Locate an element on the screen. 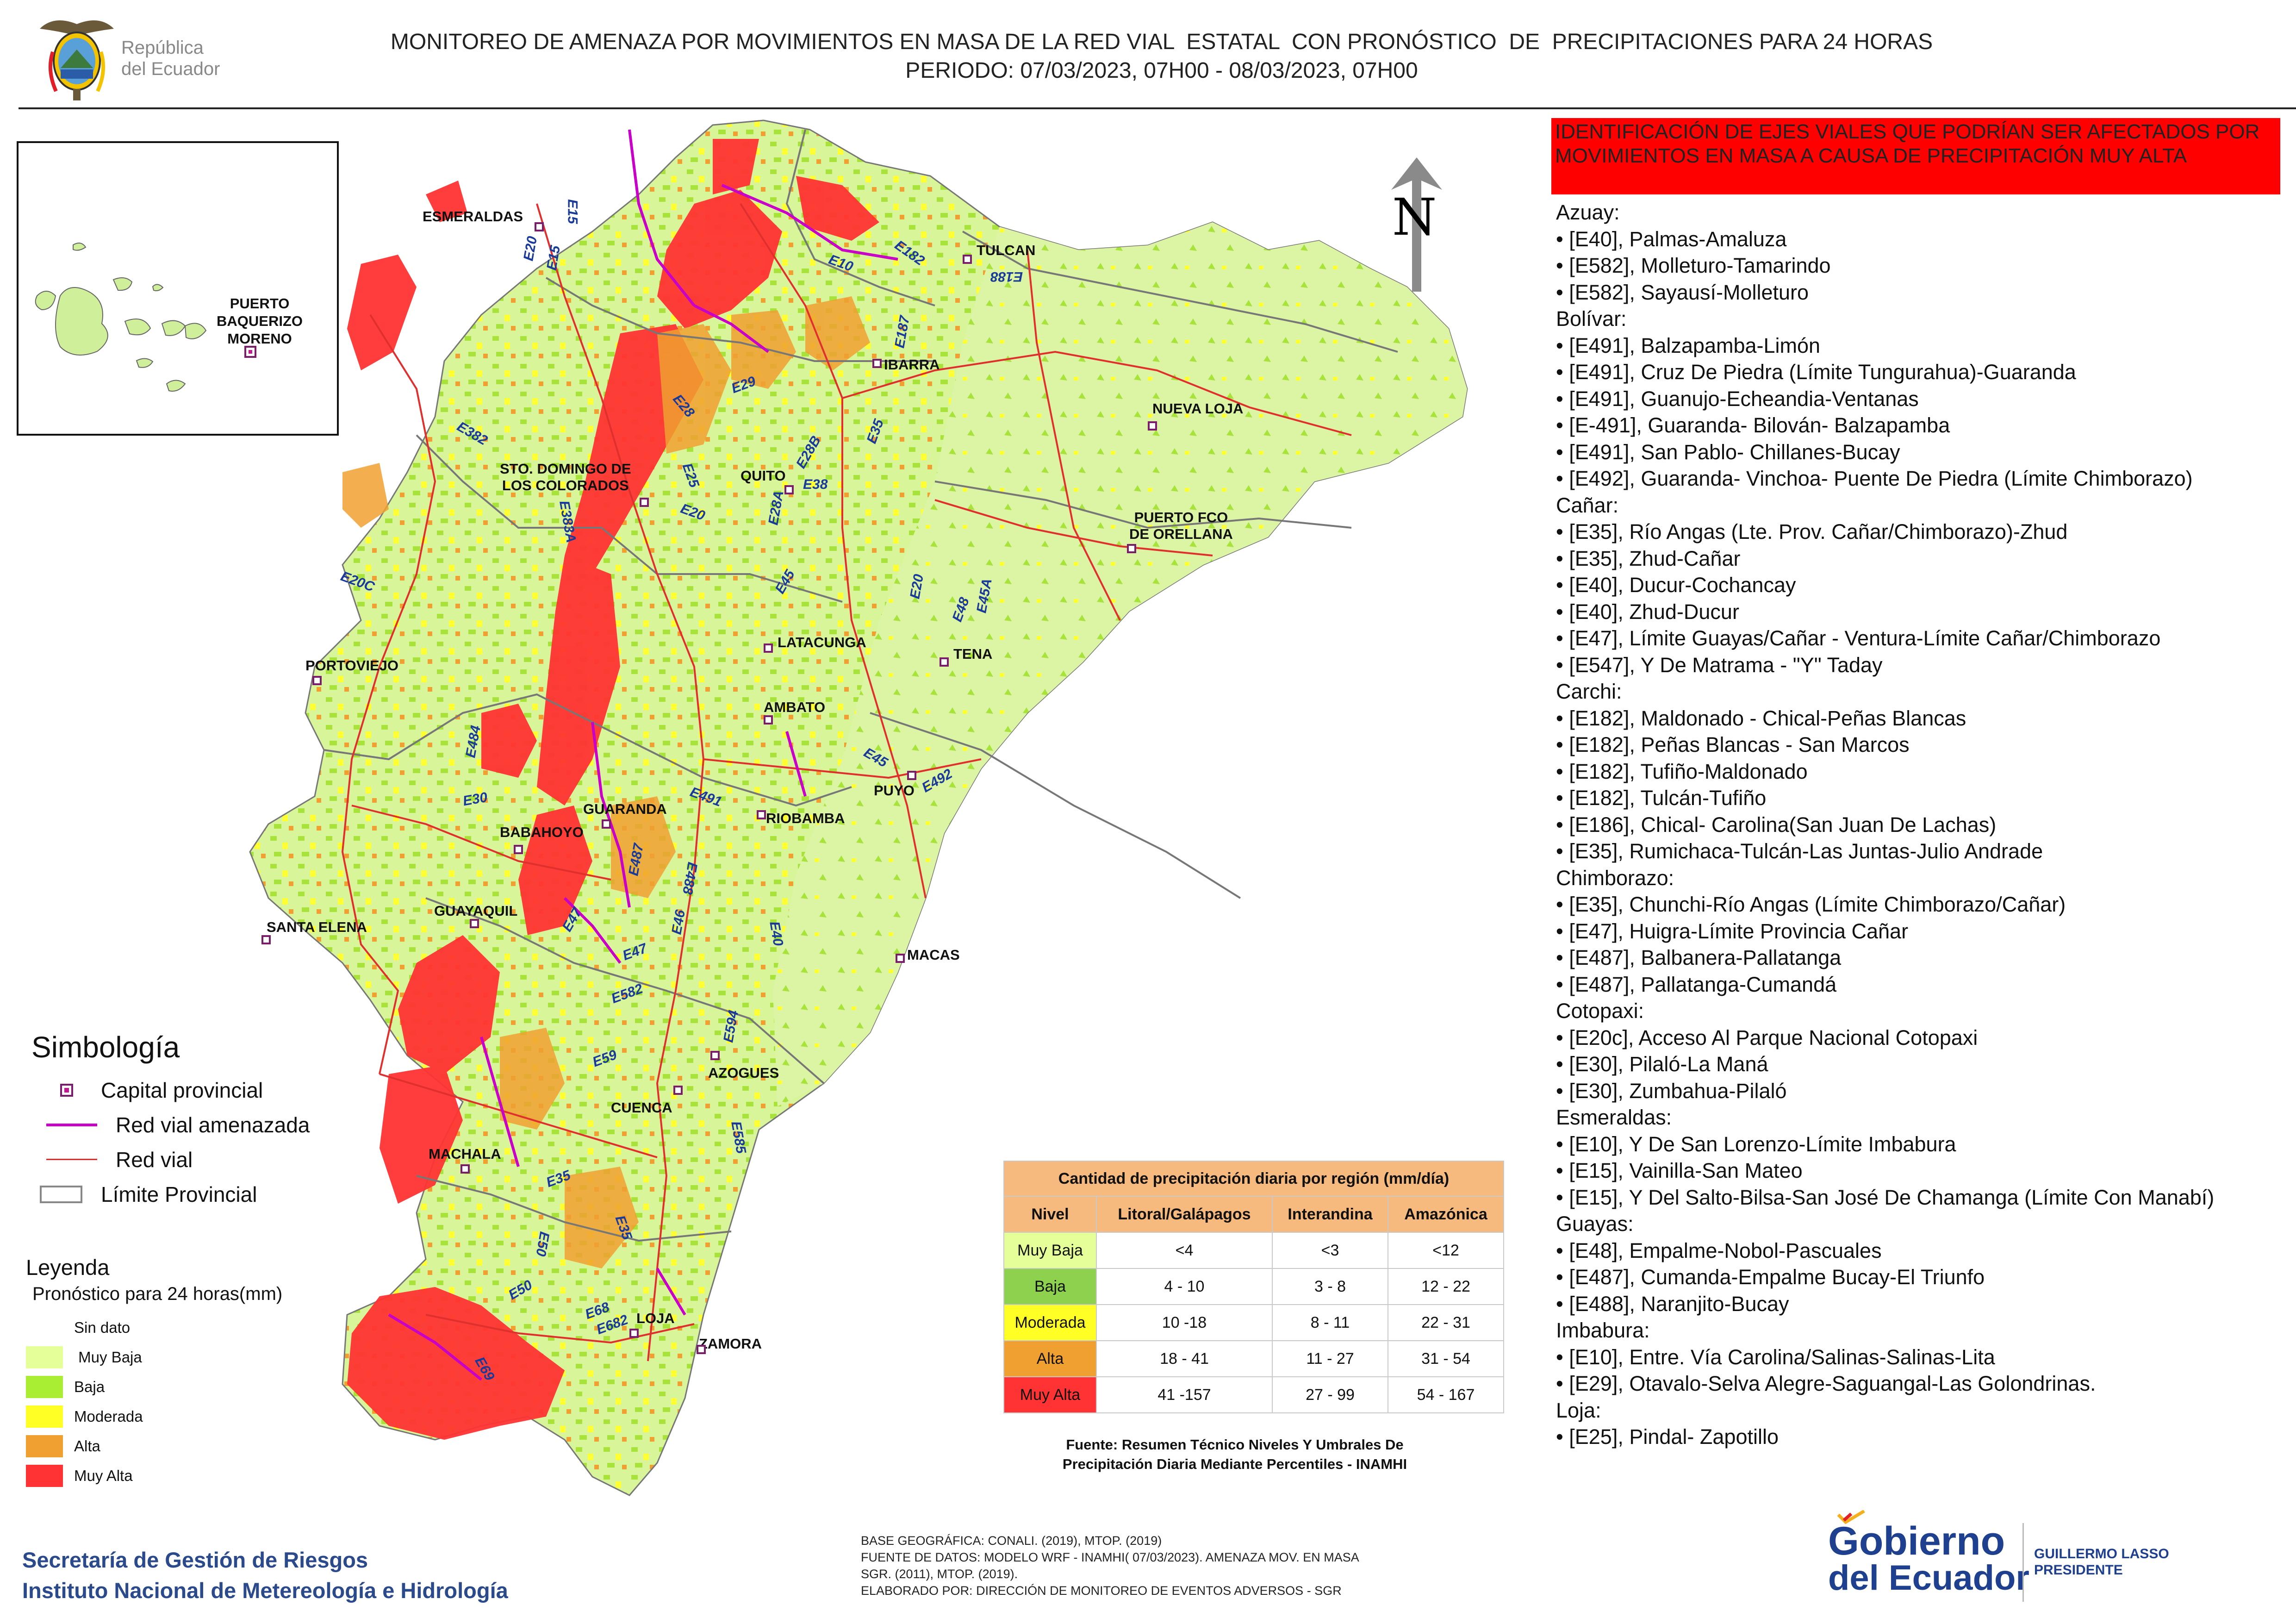 The image size is (2296, 1624). province-title: Esmeraldas: is located at coordinates (1614, 1117).